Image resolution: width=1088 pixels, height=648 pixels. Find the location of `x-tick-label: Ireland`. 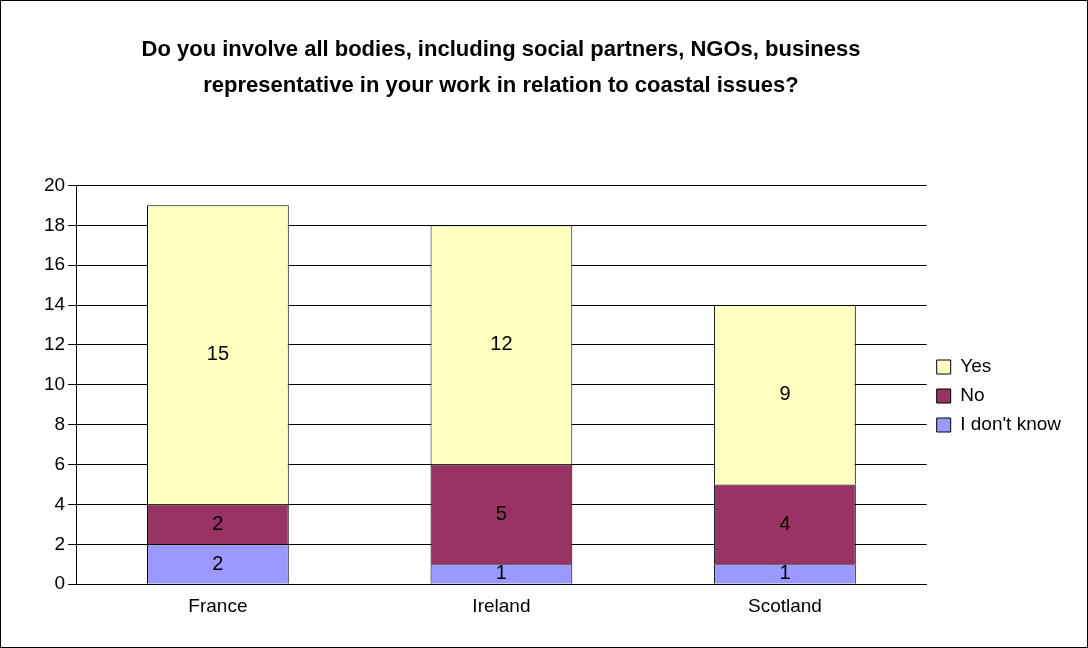

x-tick-label: Ireland is located at coordinates (501, 605).